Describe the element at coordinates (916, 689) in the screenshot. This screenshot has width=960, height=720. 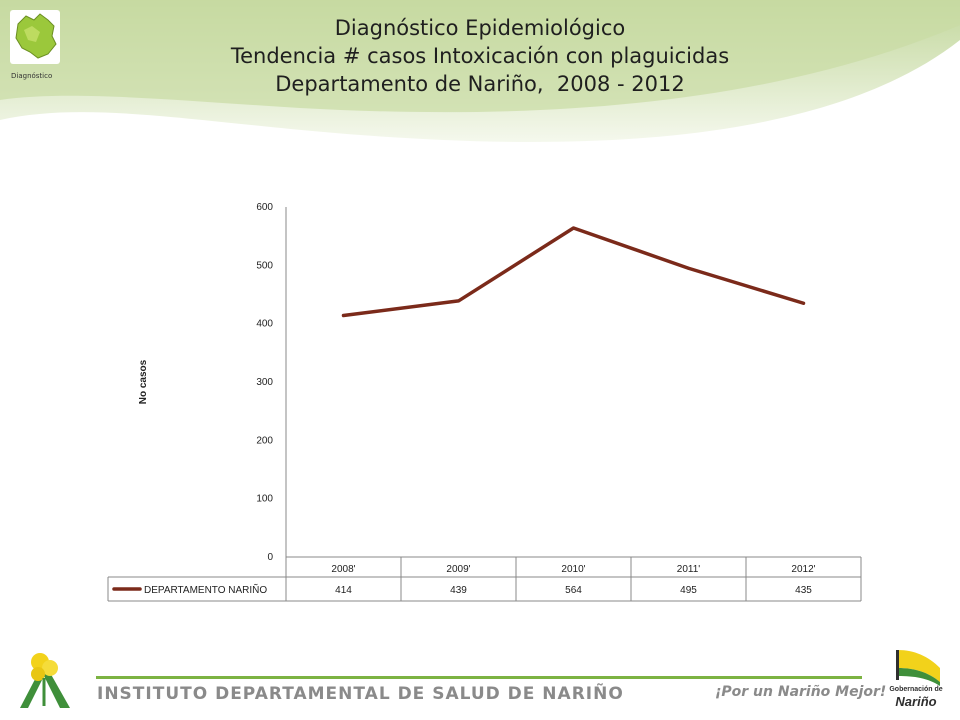
I see `gobernacion-label: Gobernación de` at that location.